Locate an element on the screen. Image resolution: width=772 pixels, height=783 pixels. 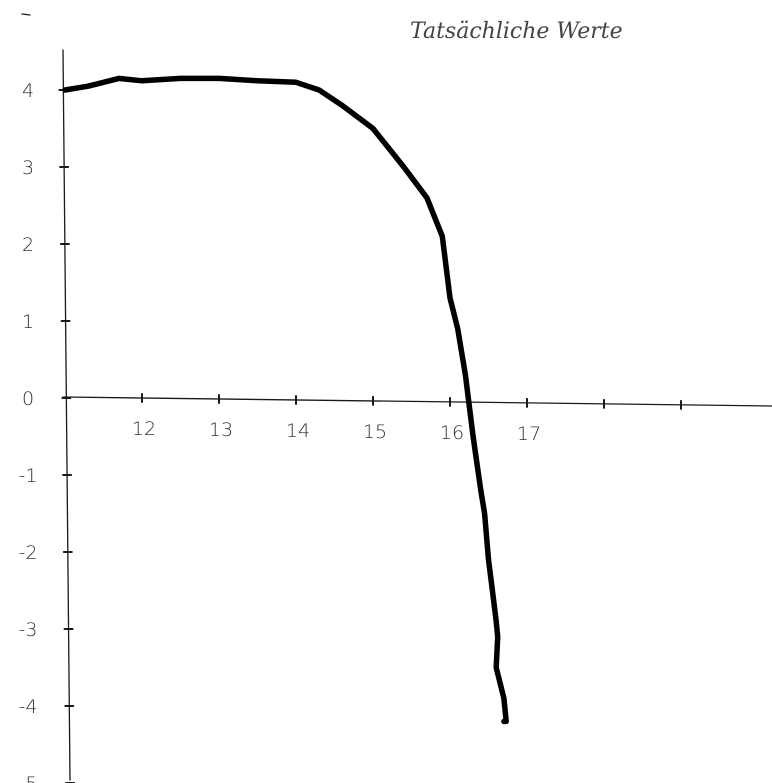
y-tick-label: 2 is located at coordinates (28, 245).